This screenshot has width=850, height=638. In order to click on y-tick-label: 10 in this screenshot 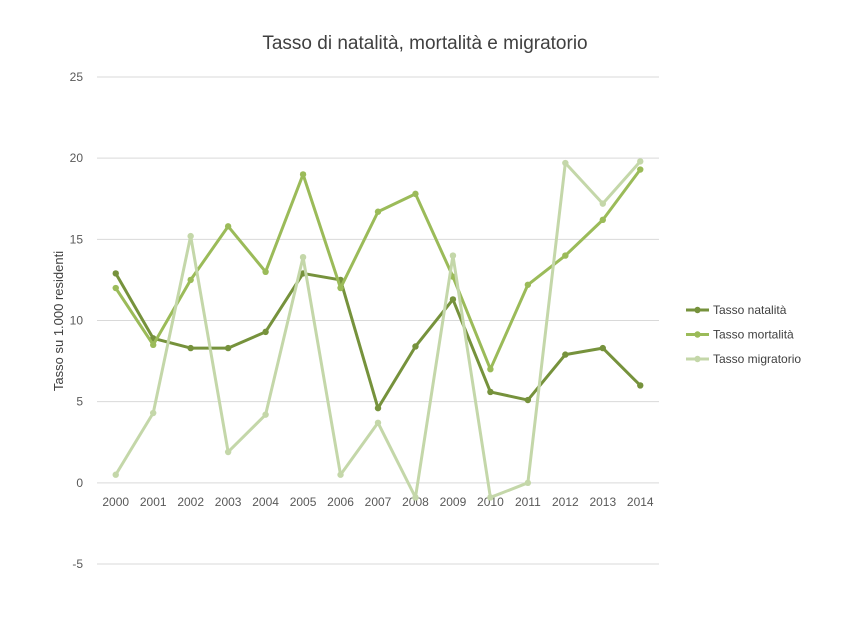, I will do `click(77, 321)`.